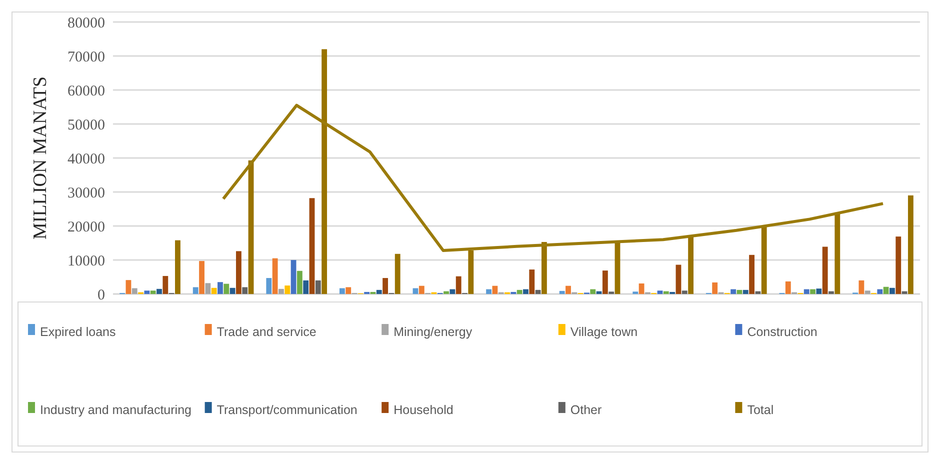  Describe the element at coordinates (782, 331) in the screenshot. I see `legend-label: Construction` at that location.